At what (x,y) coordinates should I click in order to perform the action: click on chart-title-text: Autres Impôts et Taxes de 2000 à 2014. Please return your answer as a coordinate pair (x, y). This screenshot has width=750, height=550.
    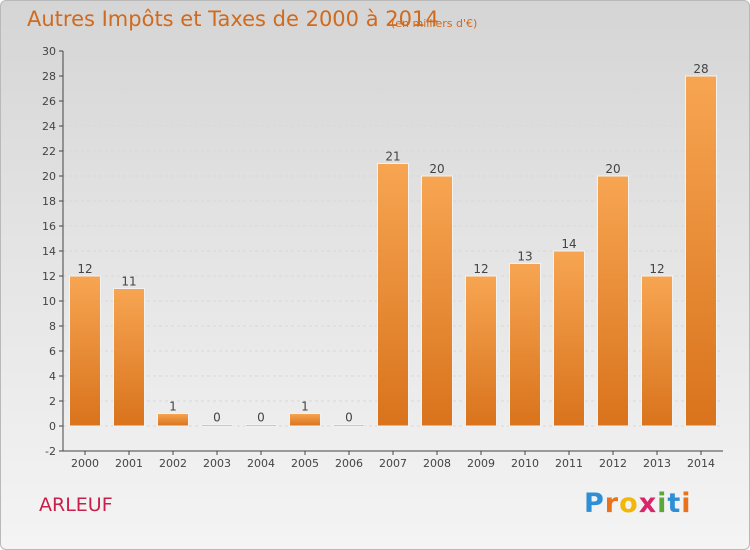
    Looking at the image, I should click on (233, 19).